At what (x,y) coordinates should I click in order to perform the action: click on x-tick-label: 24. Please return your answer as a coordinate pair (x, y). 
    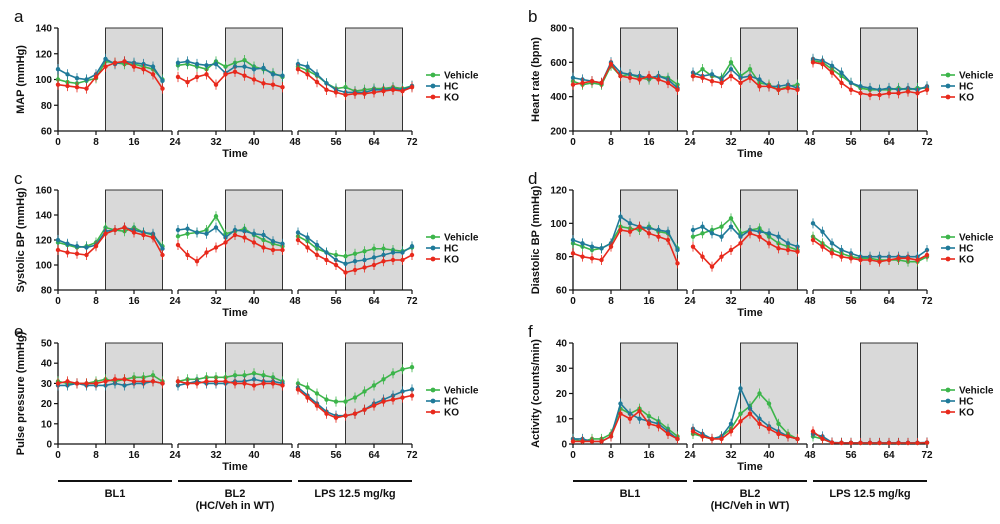
    Looking at the image, I should click on (690, 455).